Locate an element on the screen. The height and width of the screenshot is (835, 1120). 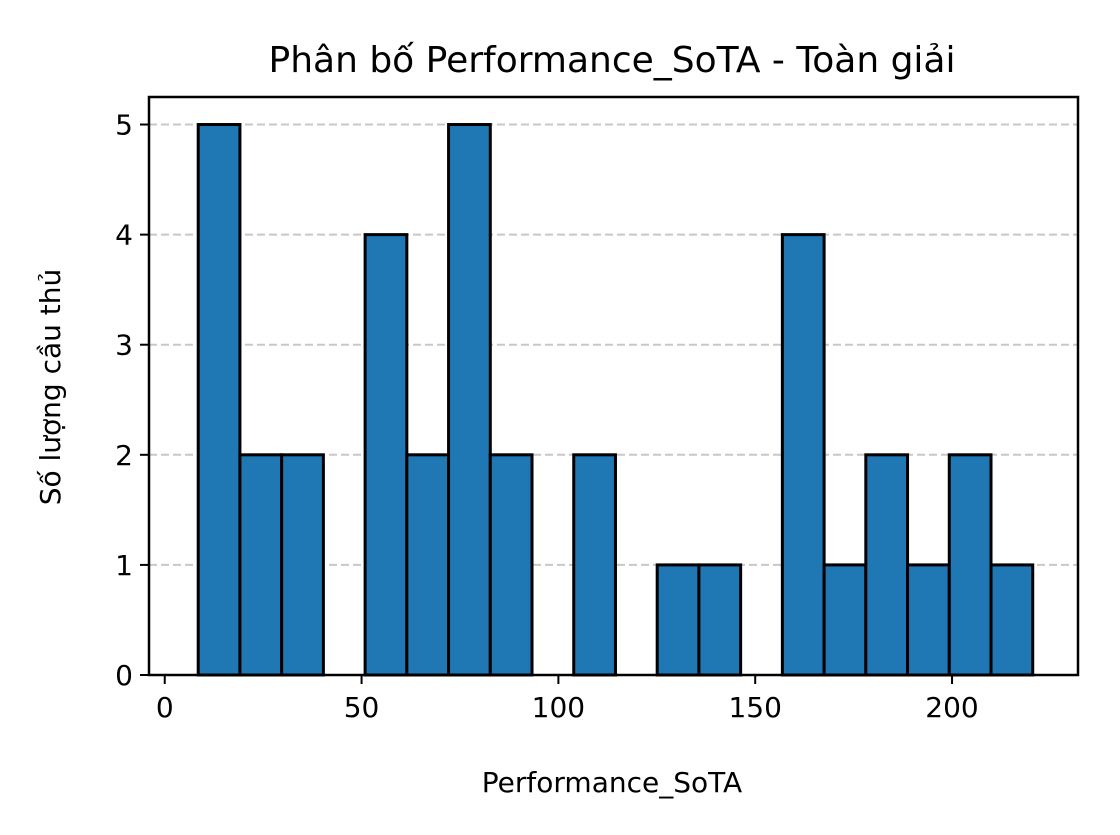
x-tick-label: 50 is located at coordinates (362, 707).